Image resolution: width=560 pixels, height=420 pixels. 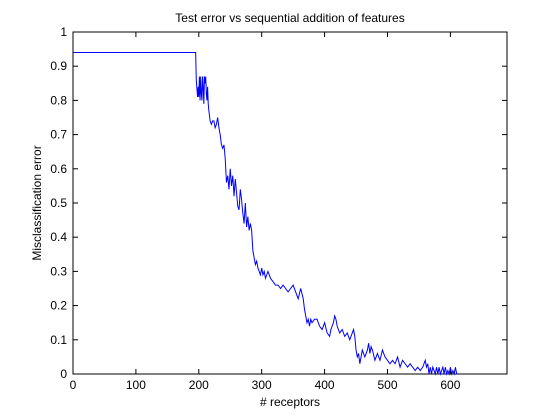 What do you see at coordinates (290, 402) in the screenshot?
I see `x-axis-label: # receptors` at bounding box center [290, 402].